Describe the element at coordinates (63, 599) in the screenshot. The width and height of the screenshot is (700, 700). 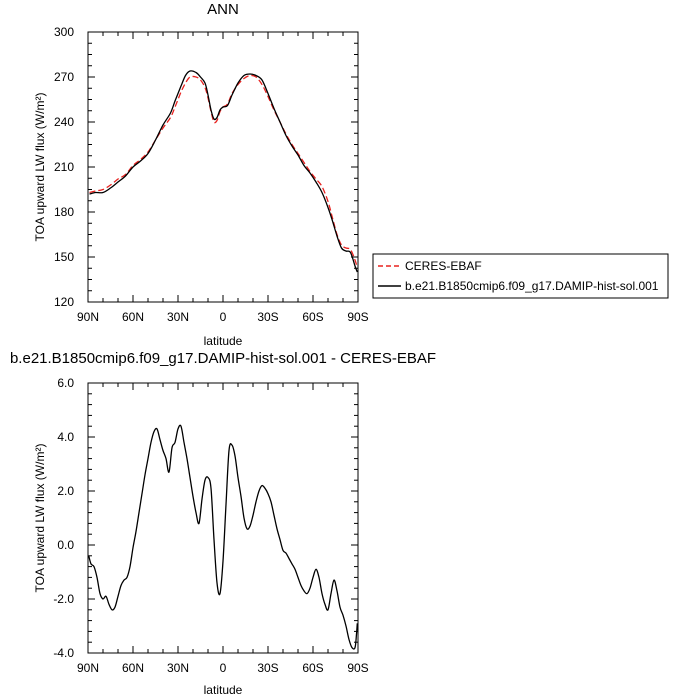
I see `y-tick-label: -2.0` at that location.